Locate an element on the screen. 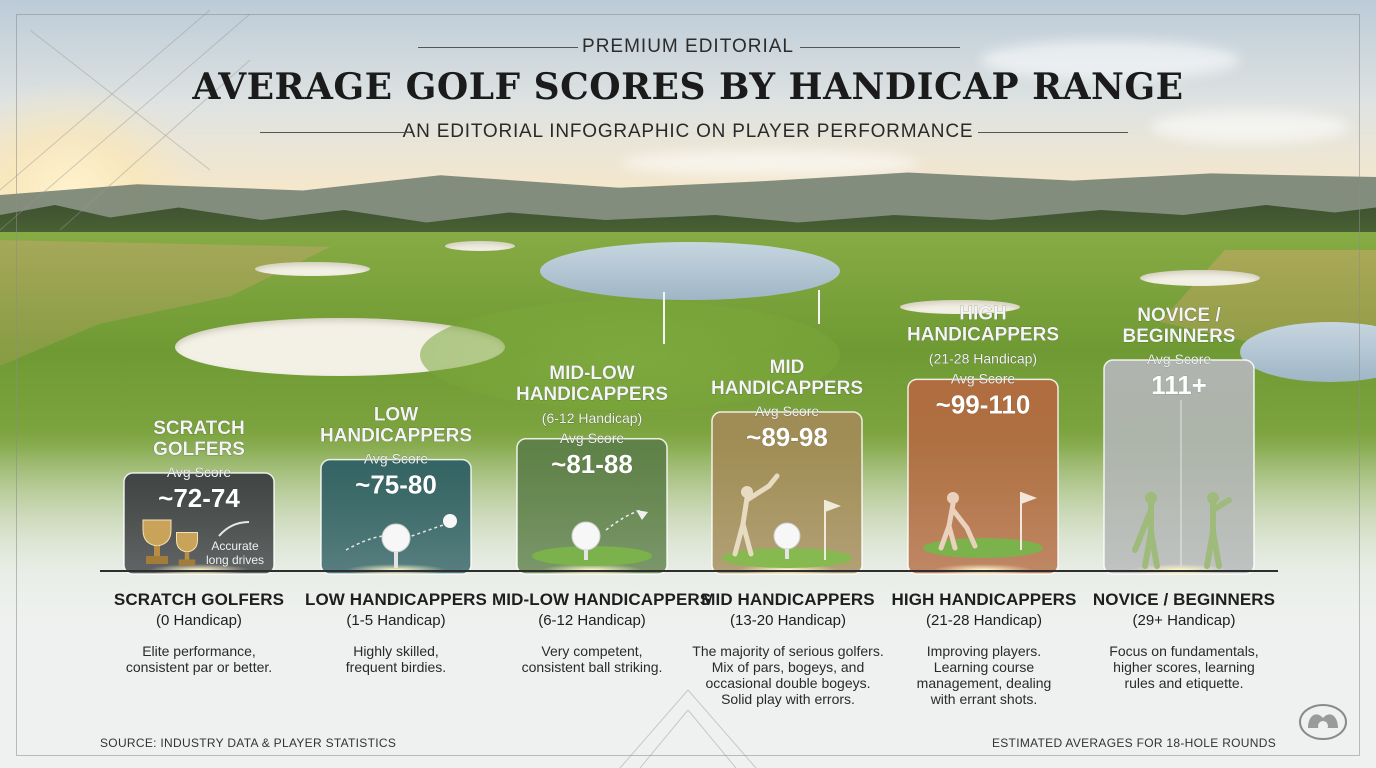  detail-name: LOW HANDICAPPERS is located at coordinates (396, 599).